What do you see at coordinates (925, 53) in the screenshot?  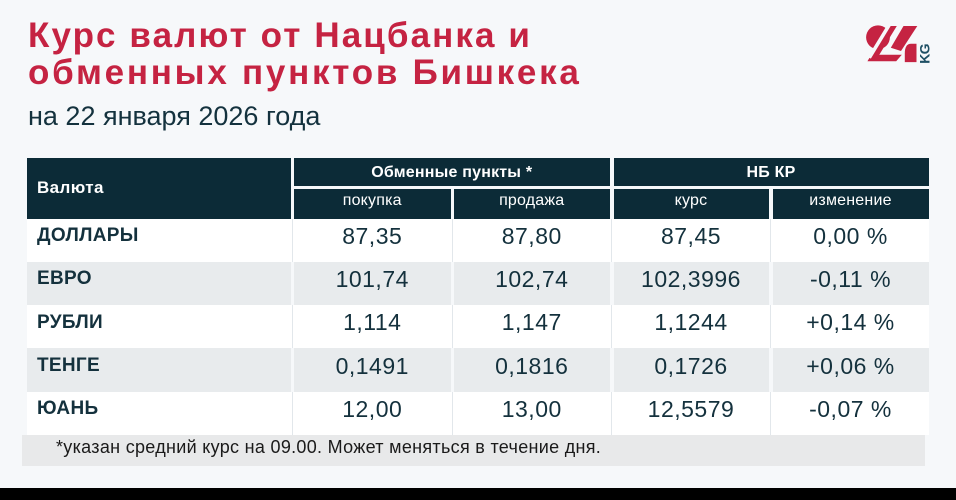 I see `svg-text: KG` at bounding box center [925, 53].